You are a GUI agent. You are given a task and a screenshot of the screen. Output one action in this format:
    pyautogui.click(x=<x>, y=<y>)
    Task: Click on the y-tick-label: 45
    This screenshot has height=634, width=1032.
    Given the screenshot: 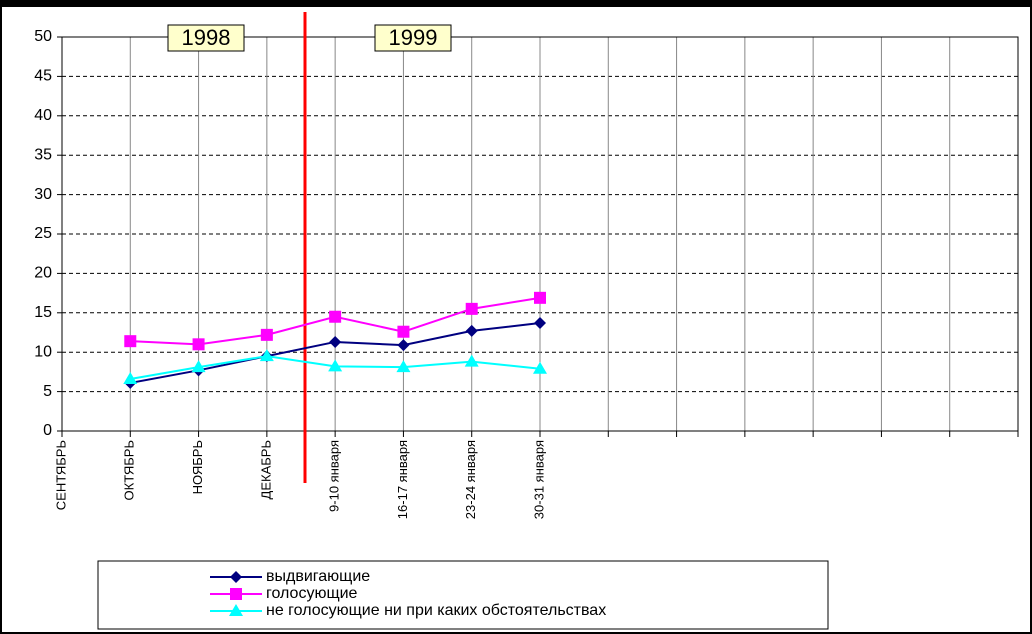 What is the action you would take?
    pyautogui.click(x=43, y=76)
    